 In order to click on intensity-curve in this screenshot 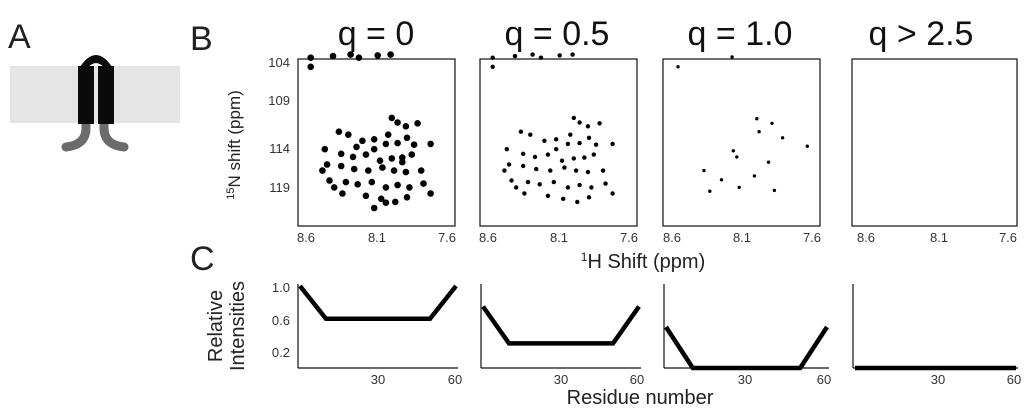, I will do `click(378, 303)`.